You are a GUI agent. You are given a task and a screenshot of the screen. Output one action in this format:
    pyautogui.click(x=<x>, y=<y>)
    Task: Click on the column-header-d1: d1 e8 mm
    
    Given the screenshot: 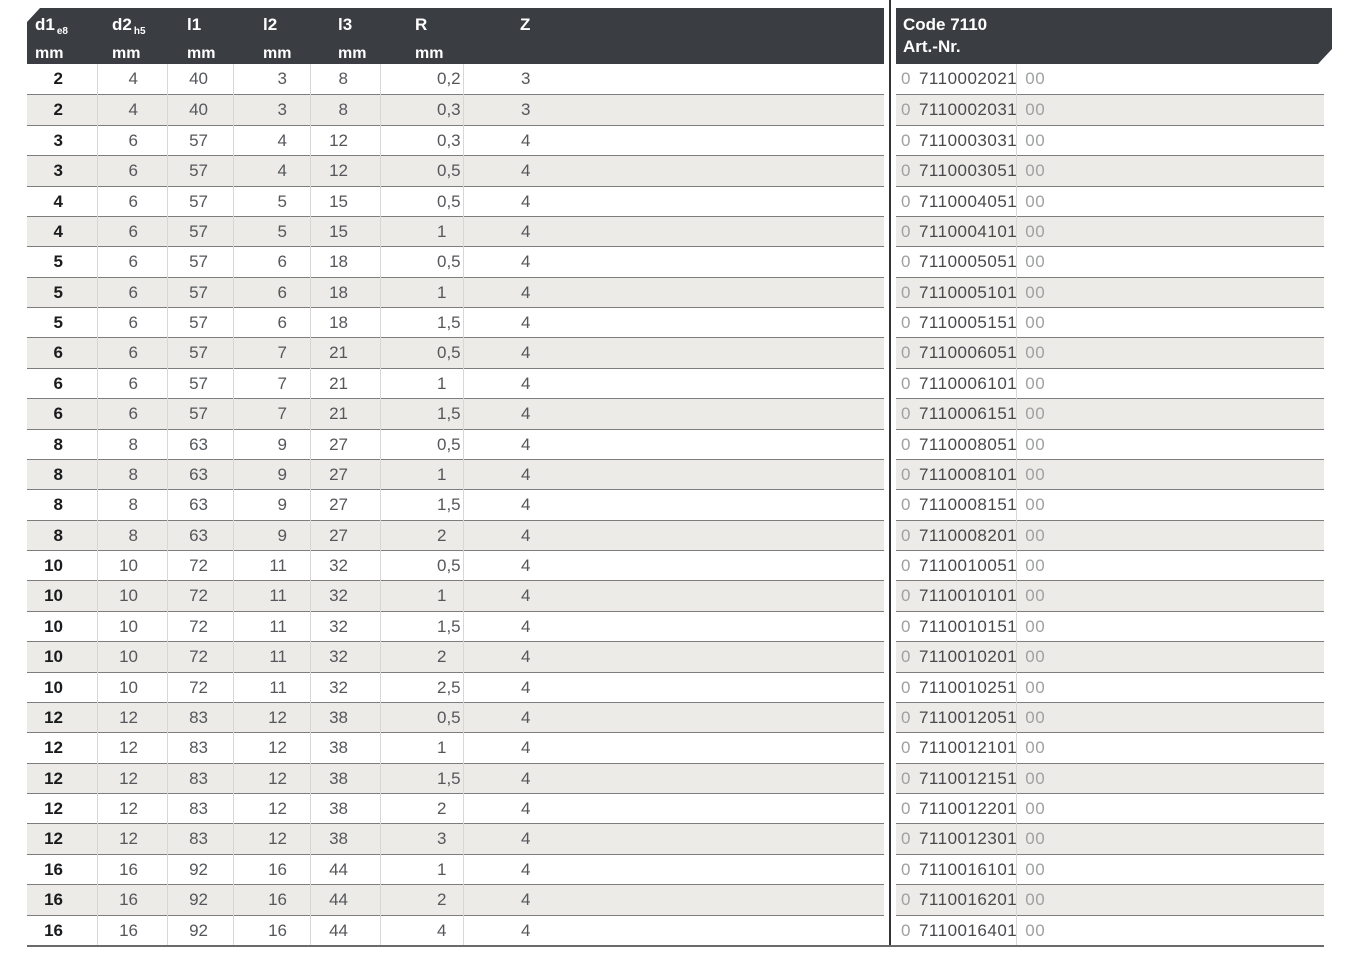 What is the action you would take?
    pyautogui.click(x=51, y=39)
    